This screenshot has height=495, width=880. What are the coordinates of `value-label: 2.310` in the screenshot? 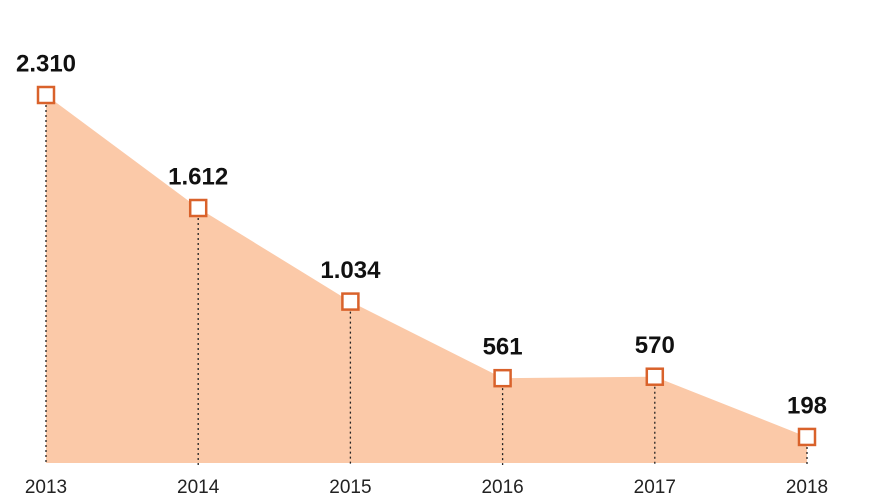 It's located at (46, 63).